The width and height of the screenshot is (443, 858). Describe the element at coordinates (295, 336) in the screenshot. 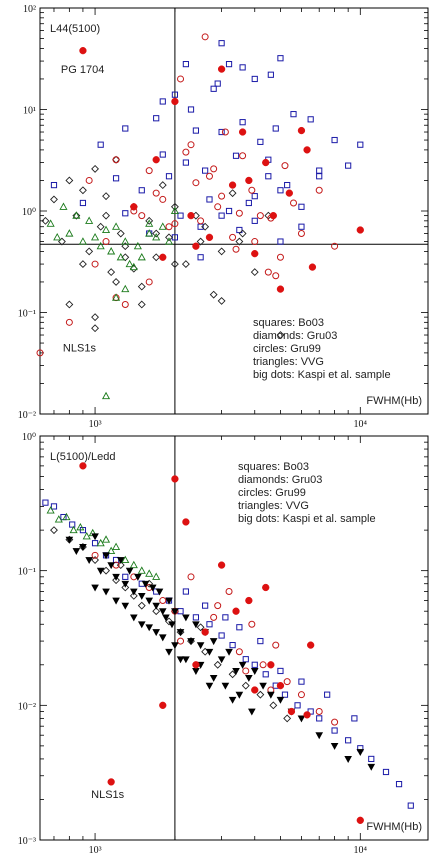

I see `legend-entry: diamonds: Gru03` at that location.